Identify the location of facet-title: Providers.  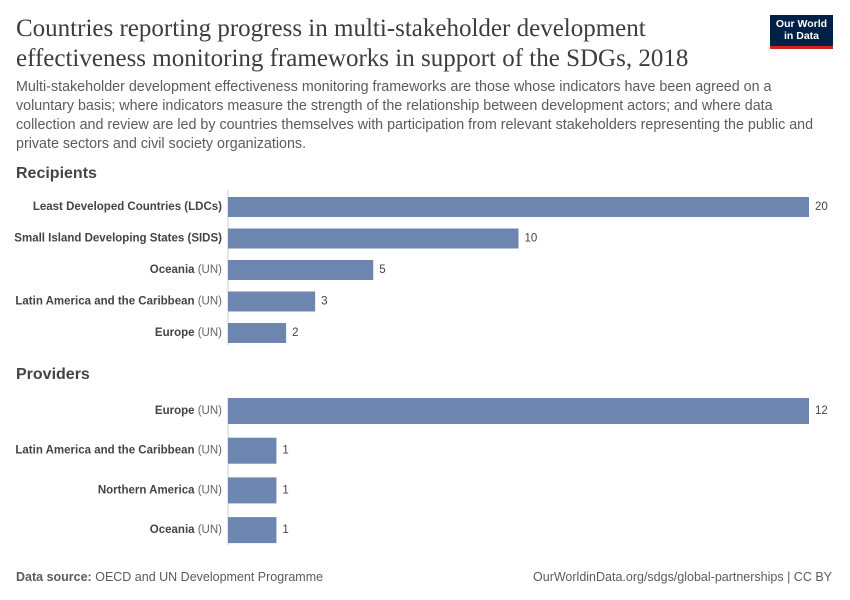
(53, 374).